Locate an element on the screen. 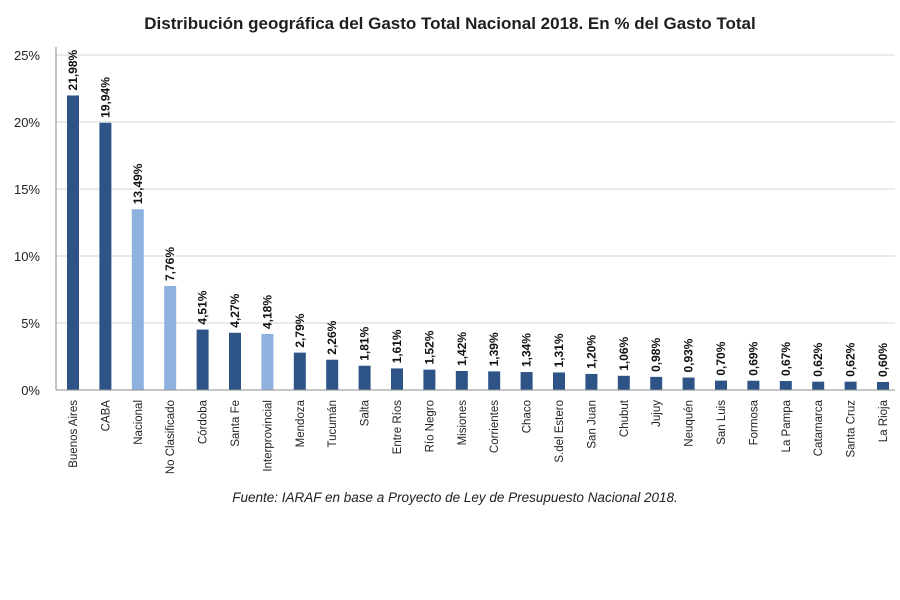  value-label: 13,49% is located at coordinates (138, 183).